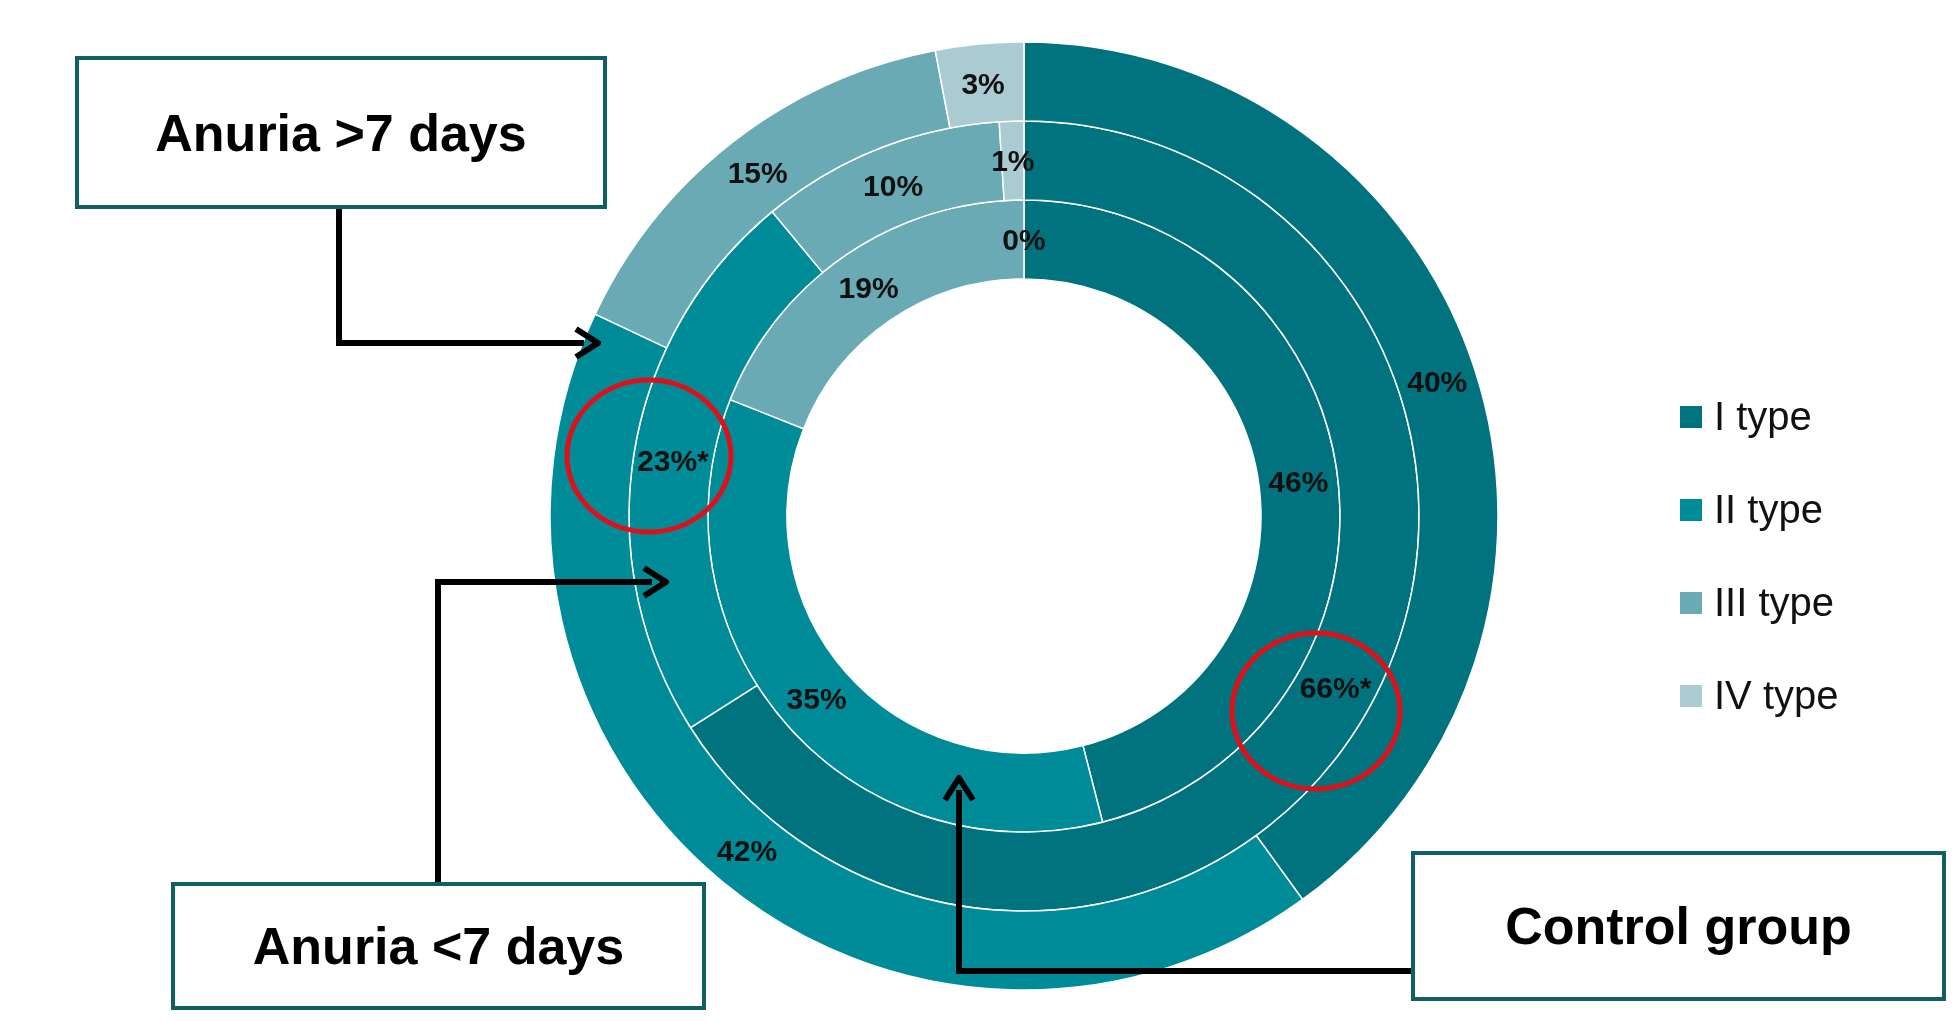 This screenshot has width=1953, height=1021. What do you see at coordinates (893, 185) in the screenshot?
I see `data-label: 10%` at bounding box center [893, 185].